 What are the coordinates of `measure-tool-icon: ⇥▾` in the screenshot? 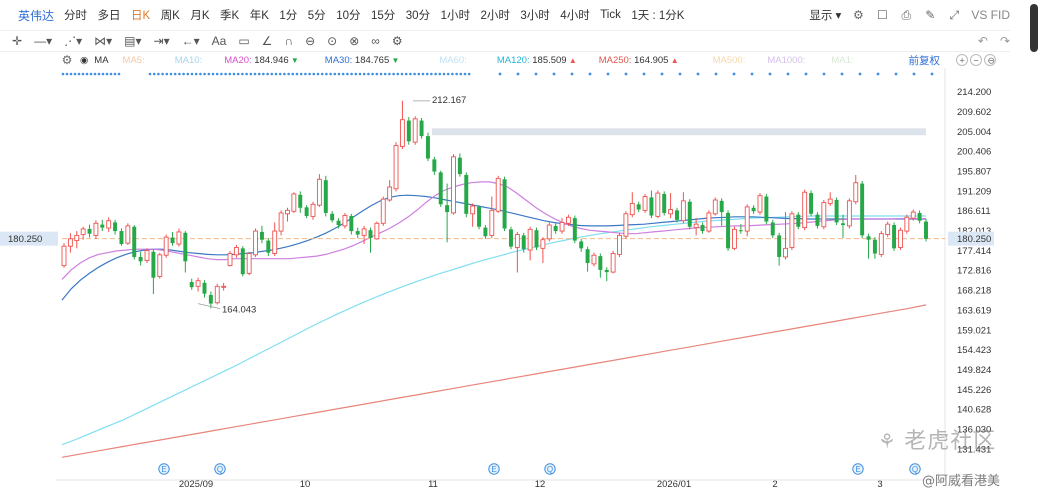 It's located at (161, 41).